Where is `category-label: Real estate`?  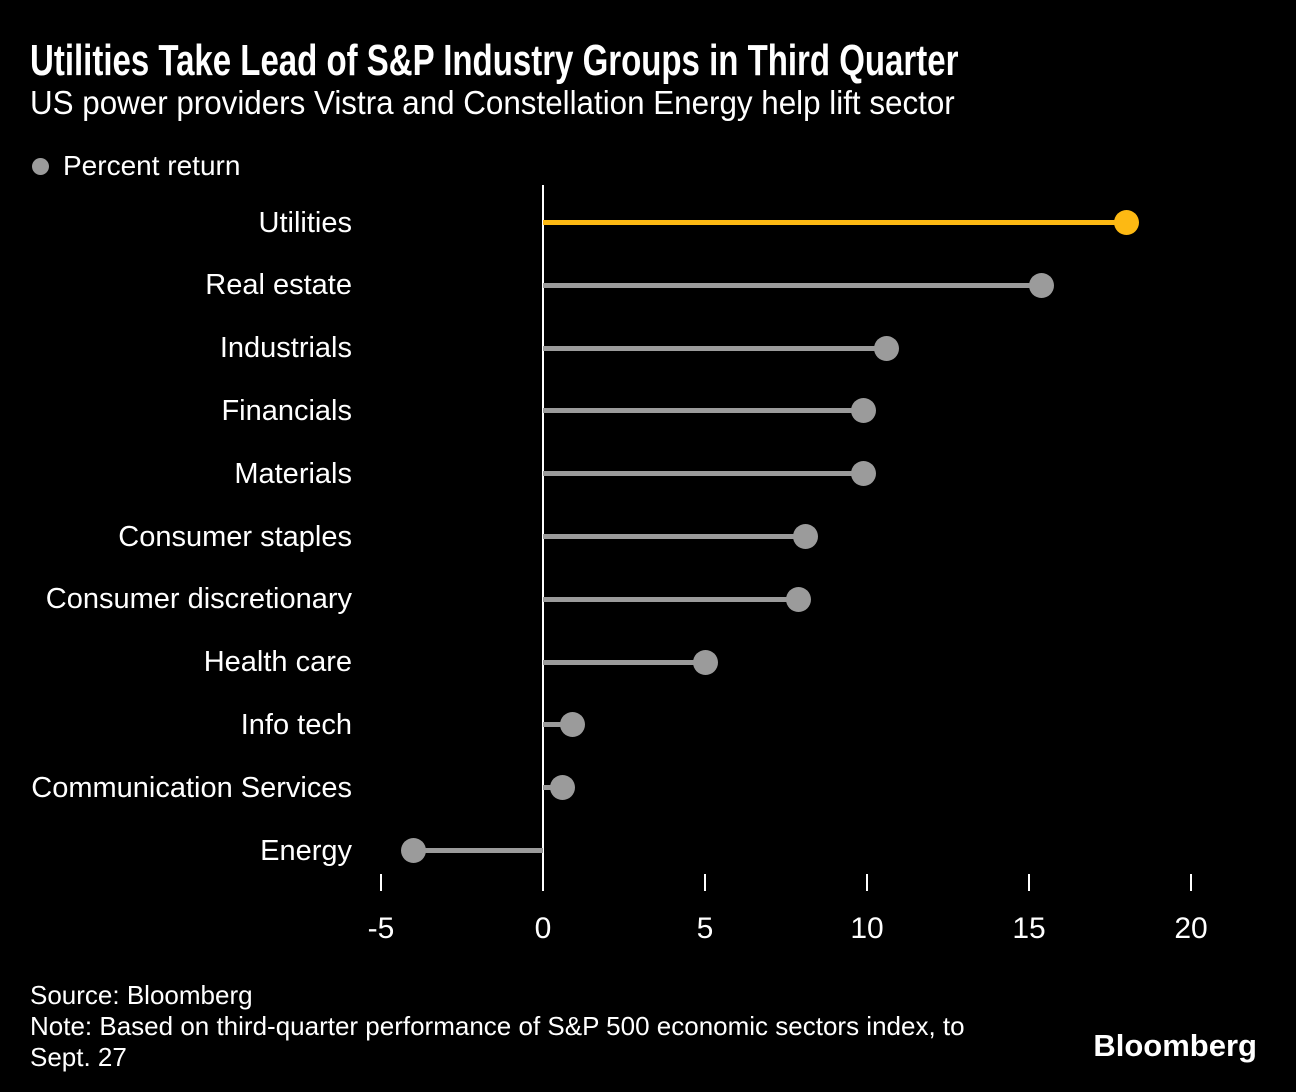 category-label: Real estate is located at coordinates (278, 285).